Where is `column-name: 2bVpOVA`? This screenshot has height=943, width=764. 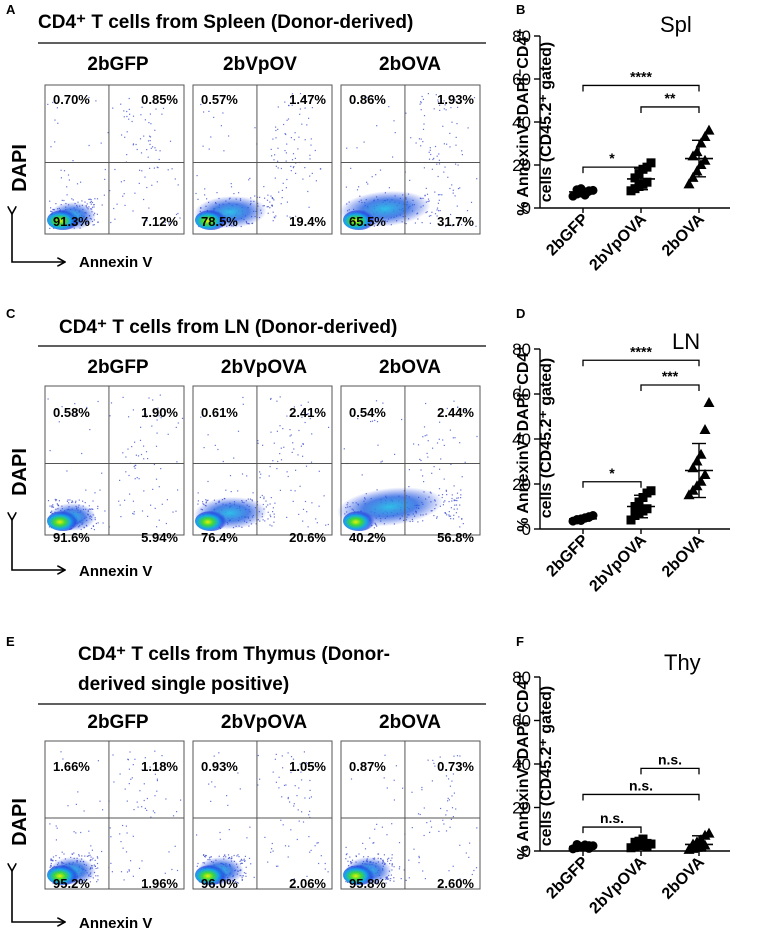
column-name: 2bVpOVA is located at coordinates (264, 722).